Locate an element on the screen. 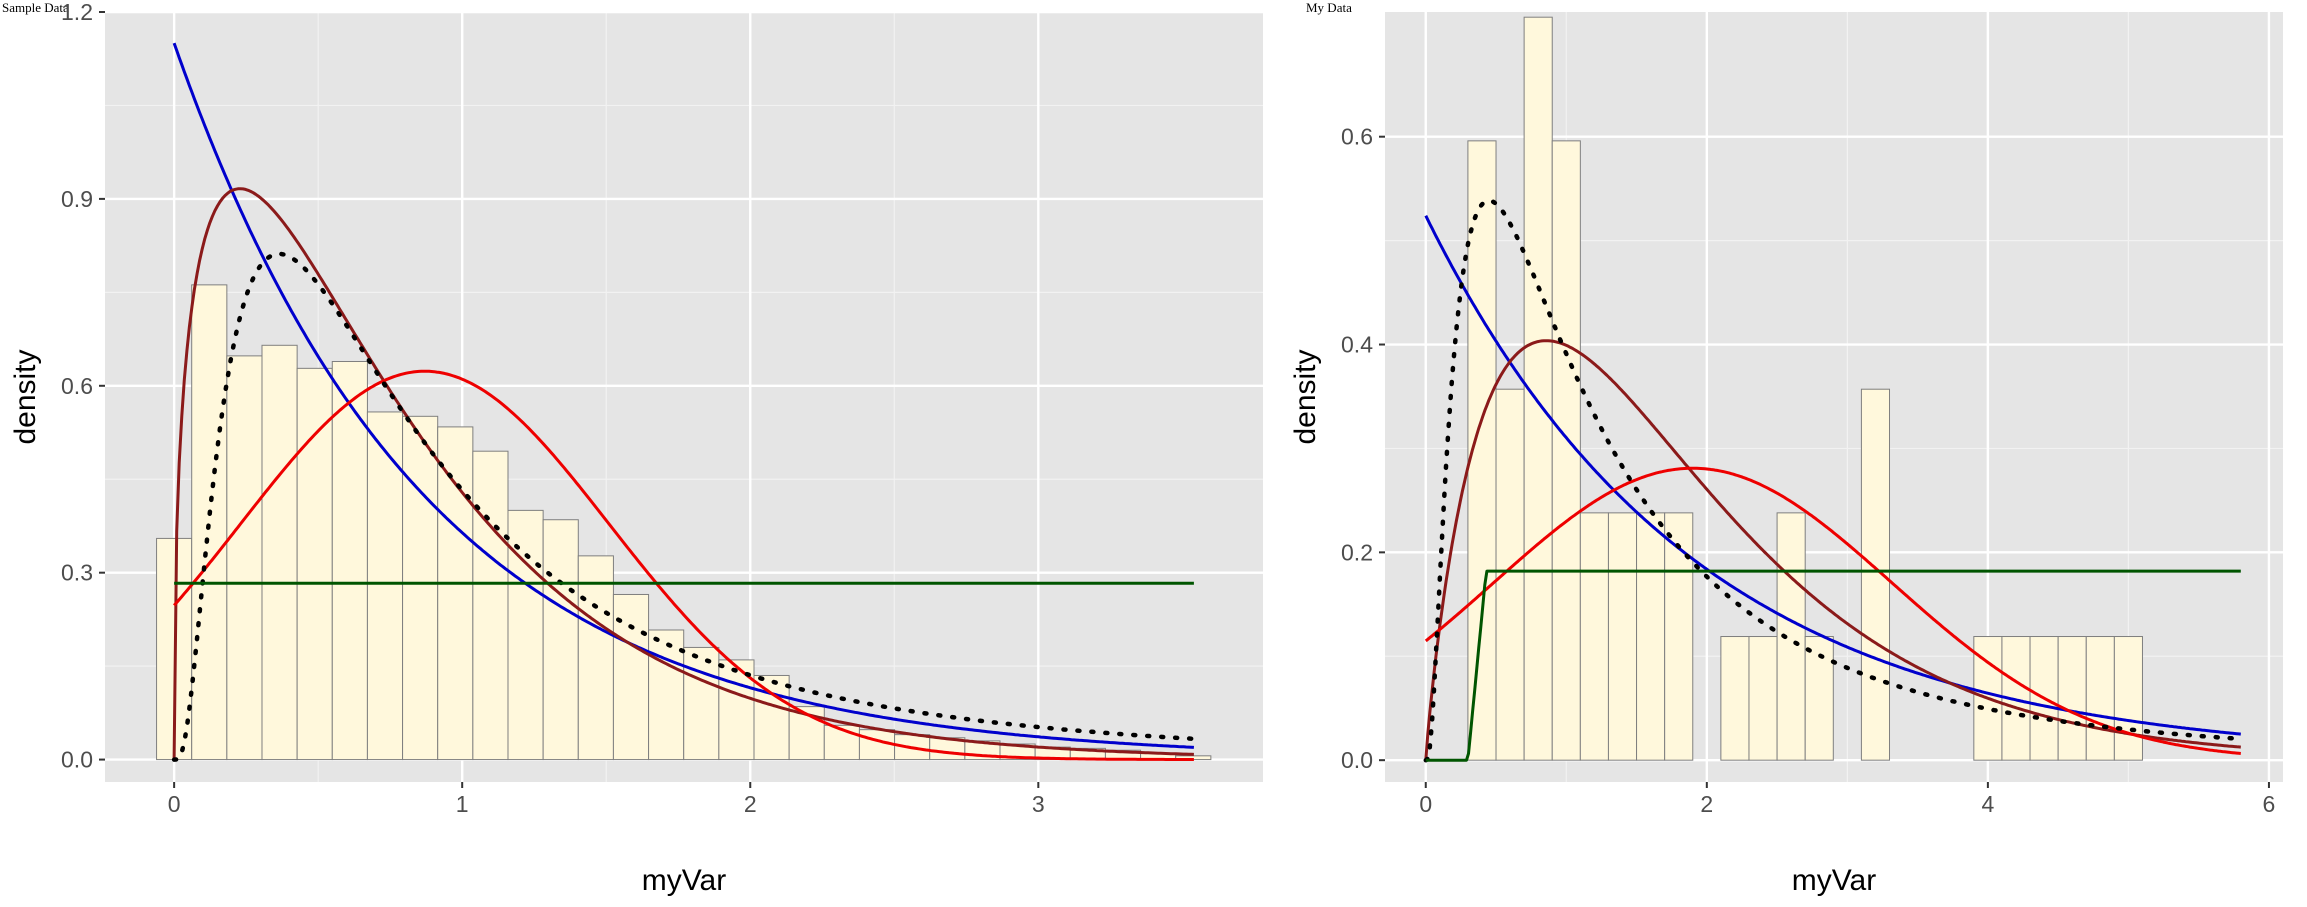 Image resolution: width=2307 pixels, height=907 pixels. chart-title: My Data is located at coordinates (1329, 7).